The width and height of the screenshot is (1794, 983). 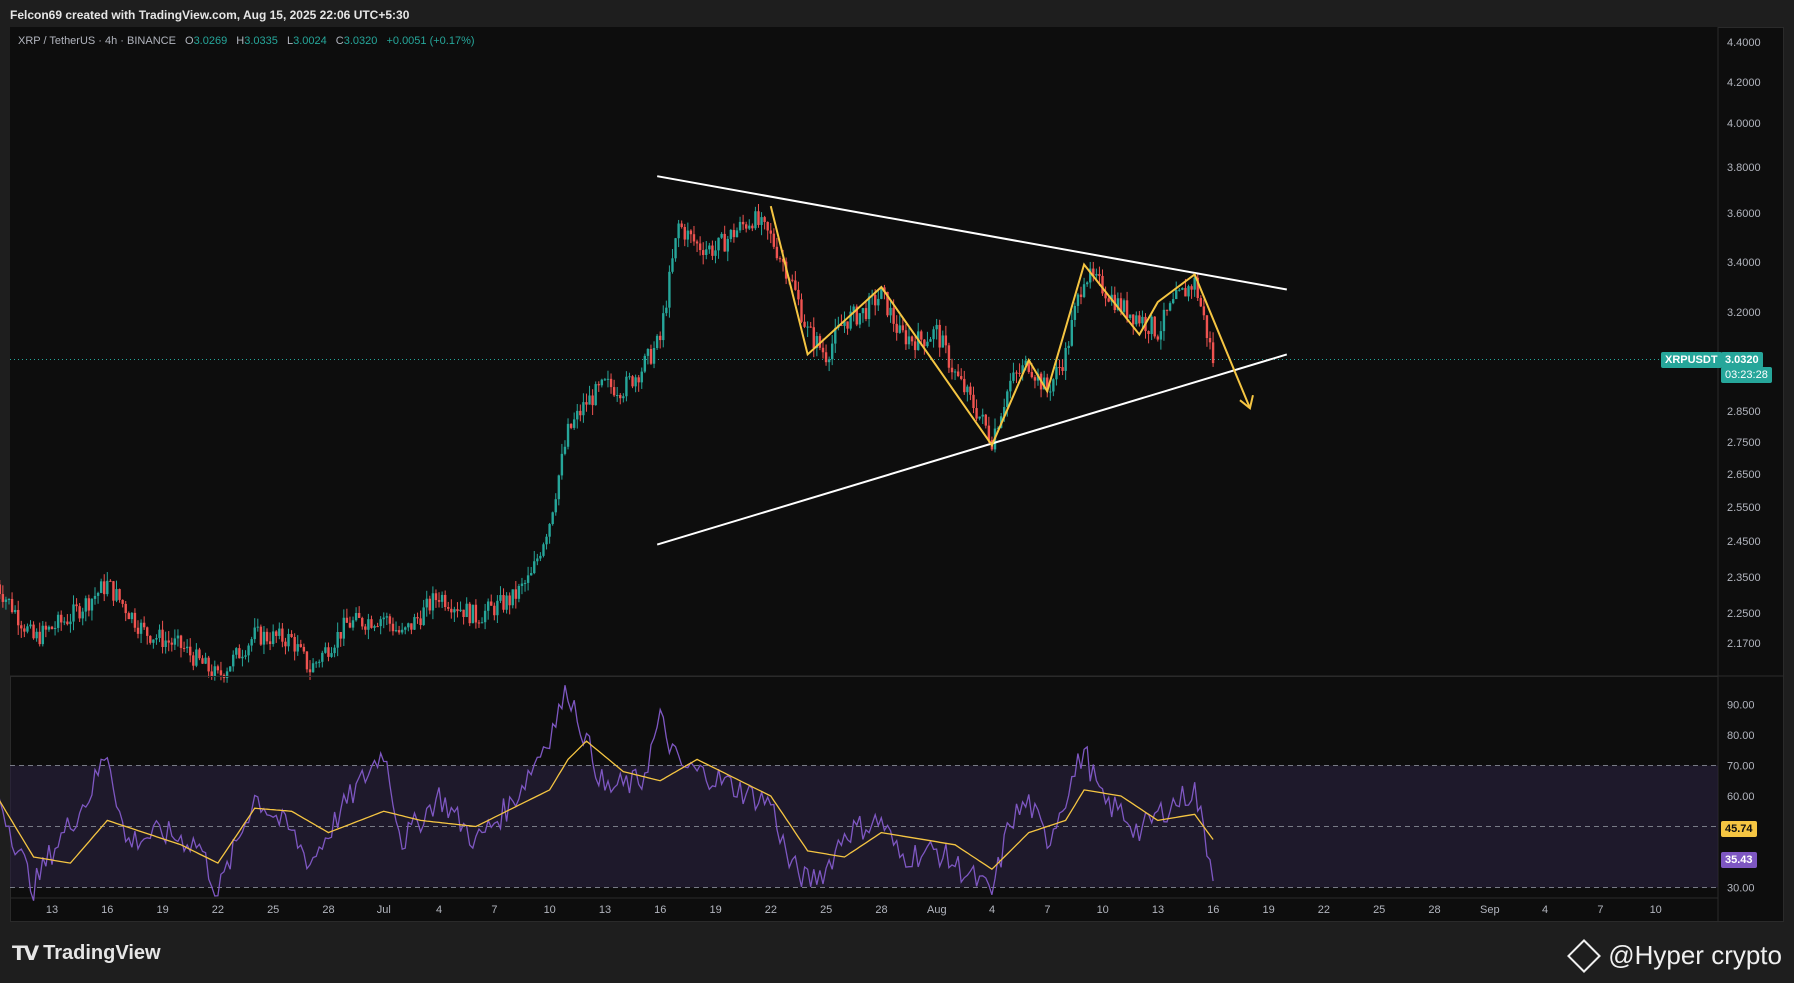 What do you see at coordinates (1744, 475) in the screenshot?
I see `price-tick-label: 2.6500` at bounding box center [1744, 475].